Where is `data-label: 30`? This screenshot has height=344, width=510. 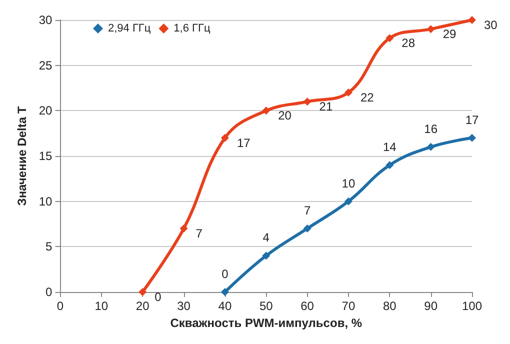
data-label: 30 is located at coordinates (491, 25).